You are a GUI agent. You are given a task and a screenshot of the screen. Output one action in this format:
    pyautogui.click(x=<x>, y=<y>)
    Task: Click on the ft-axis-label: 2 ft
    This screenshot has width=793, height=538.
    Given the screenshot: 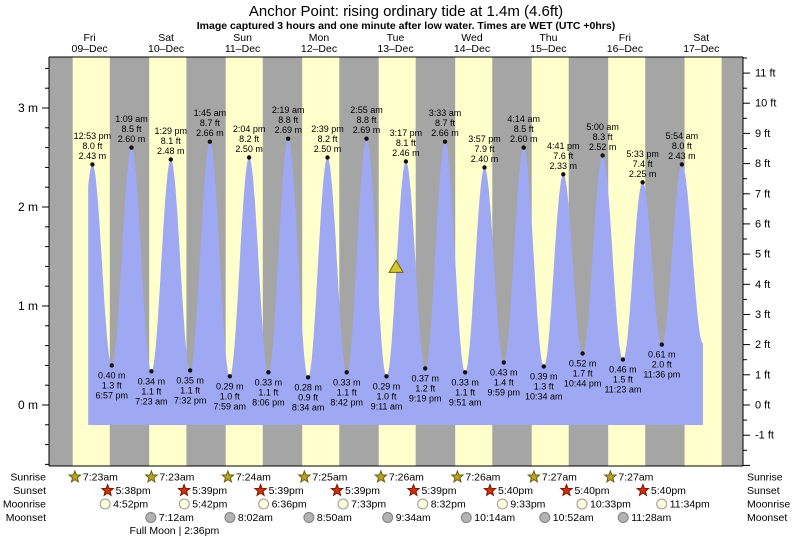 What is the action you would take?
    pyautogui.click(x=762, y=345)
    